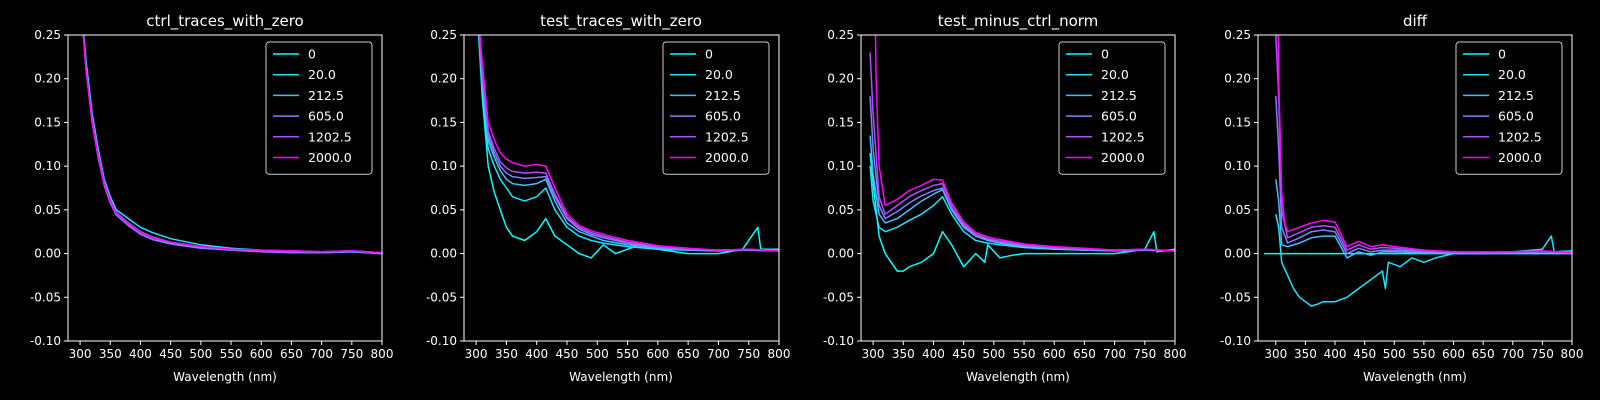  What do you see at coordinates (225, 377) in the screenshot?
I see `subplot-1-xlabel: Wavelength (nm)` at bounding box center [225, 377].